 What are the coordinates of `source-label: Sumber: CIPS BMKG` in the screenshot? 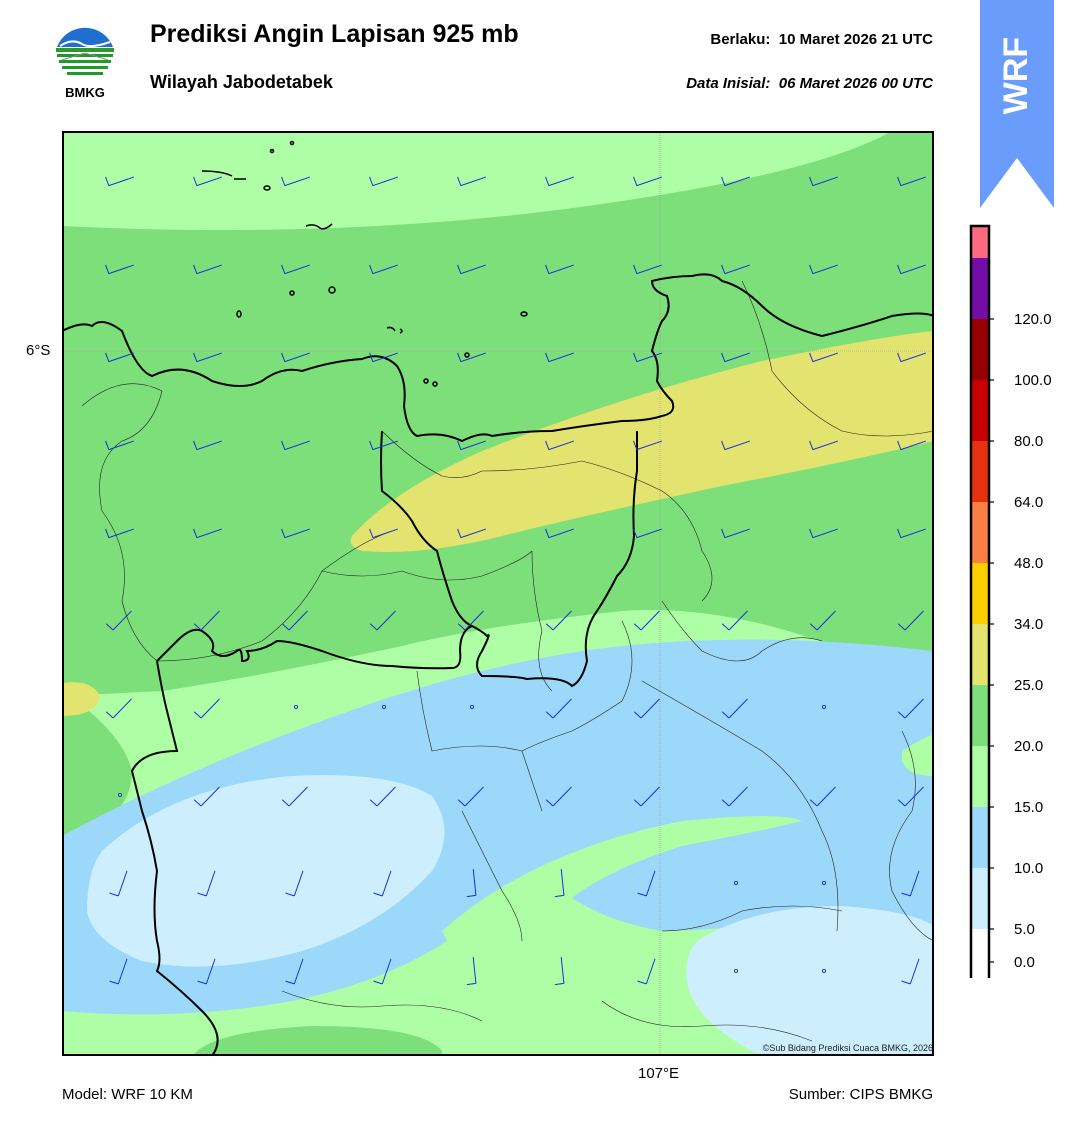 It's located at (860, 1094).